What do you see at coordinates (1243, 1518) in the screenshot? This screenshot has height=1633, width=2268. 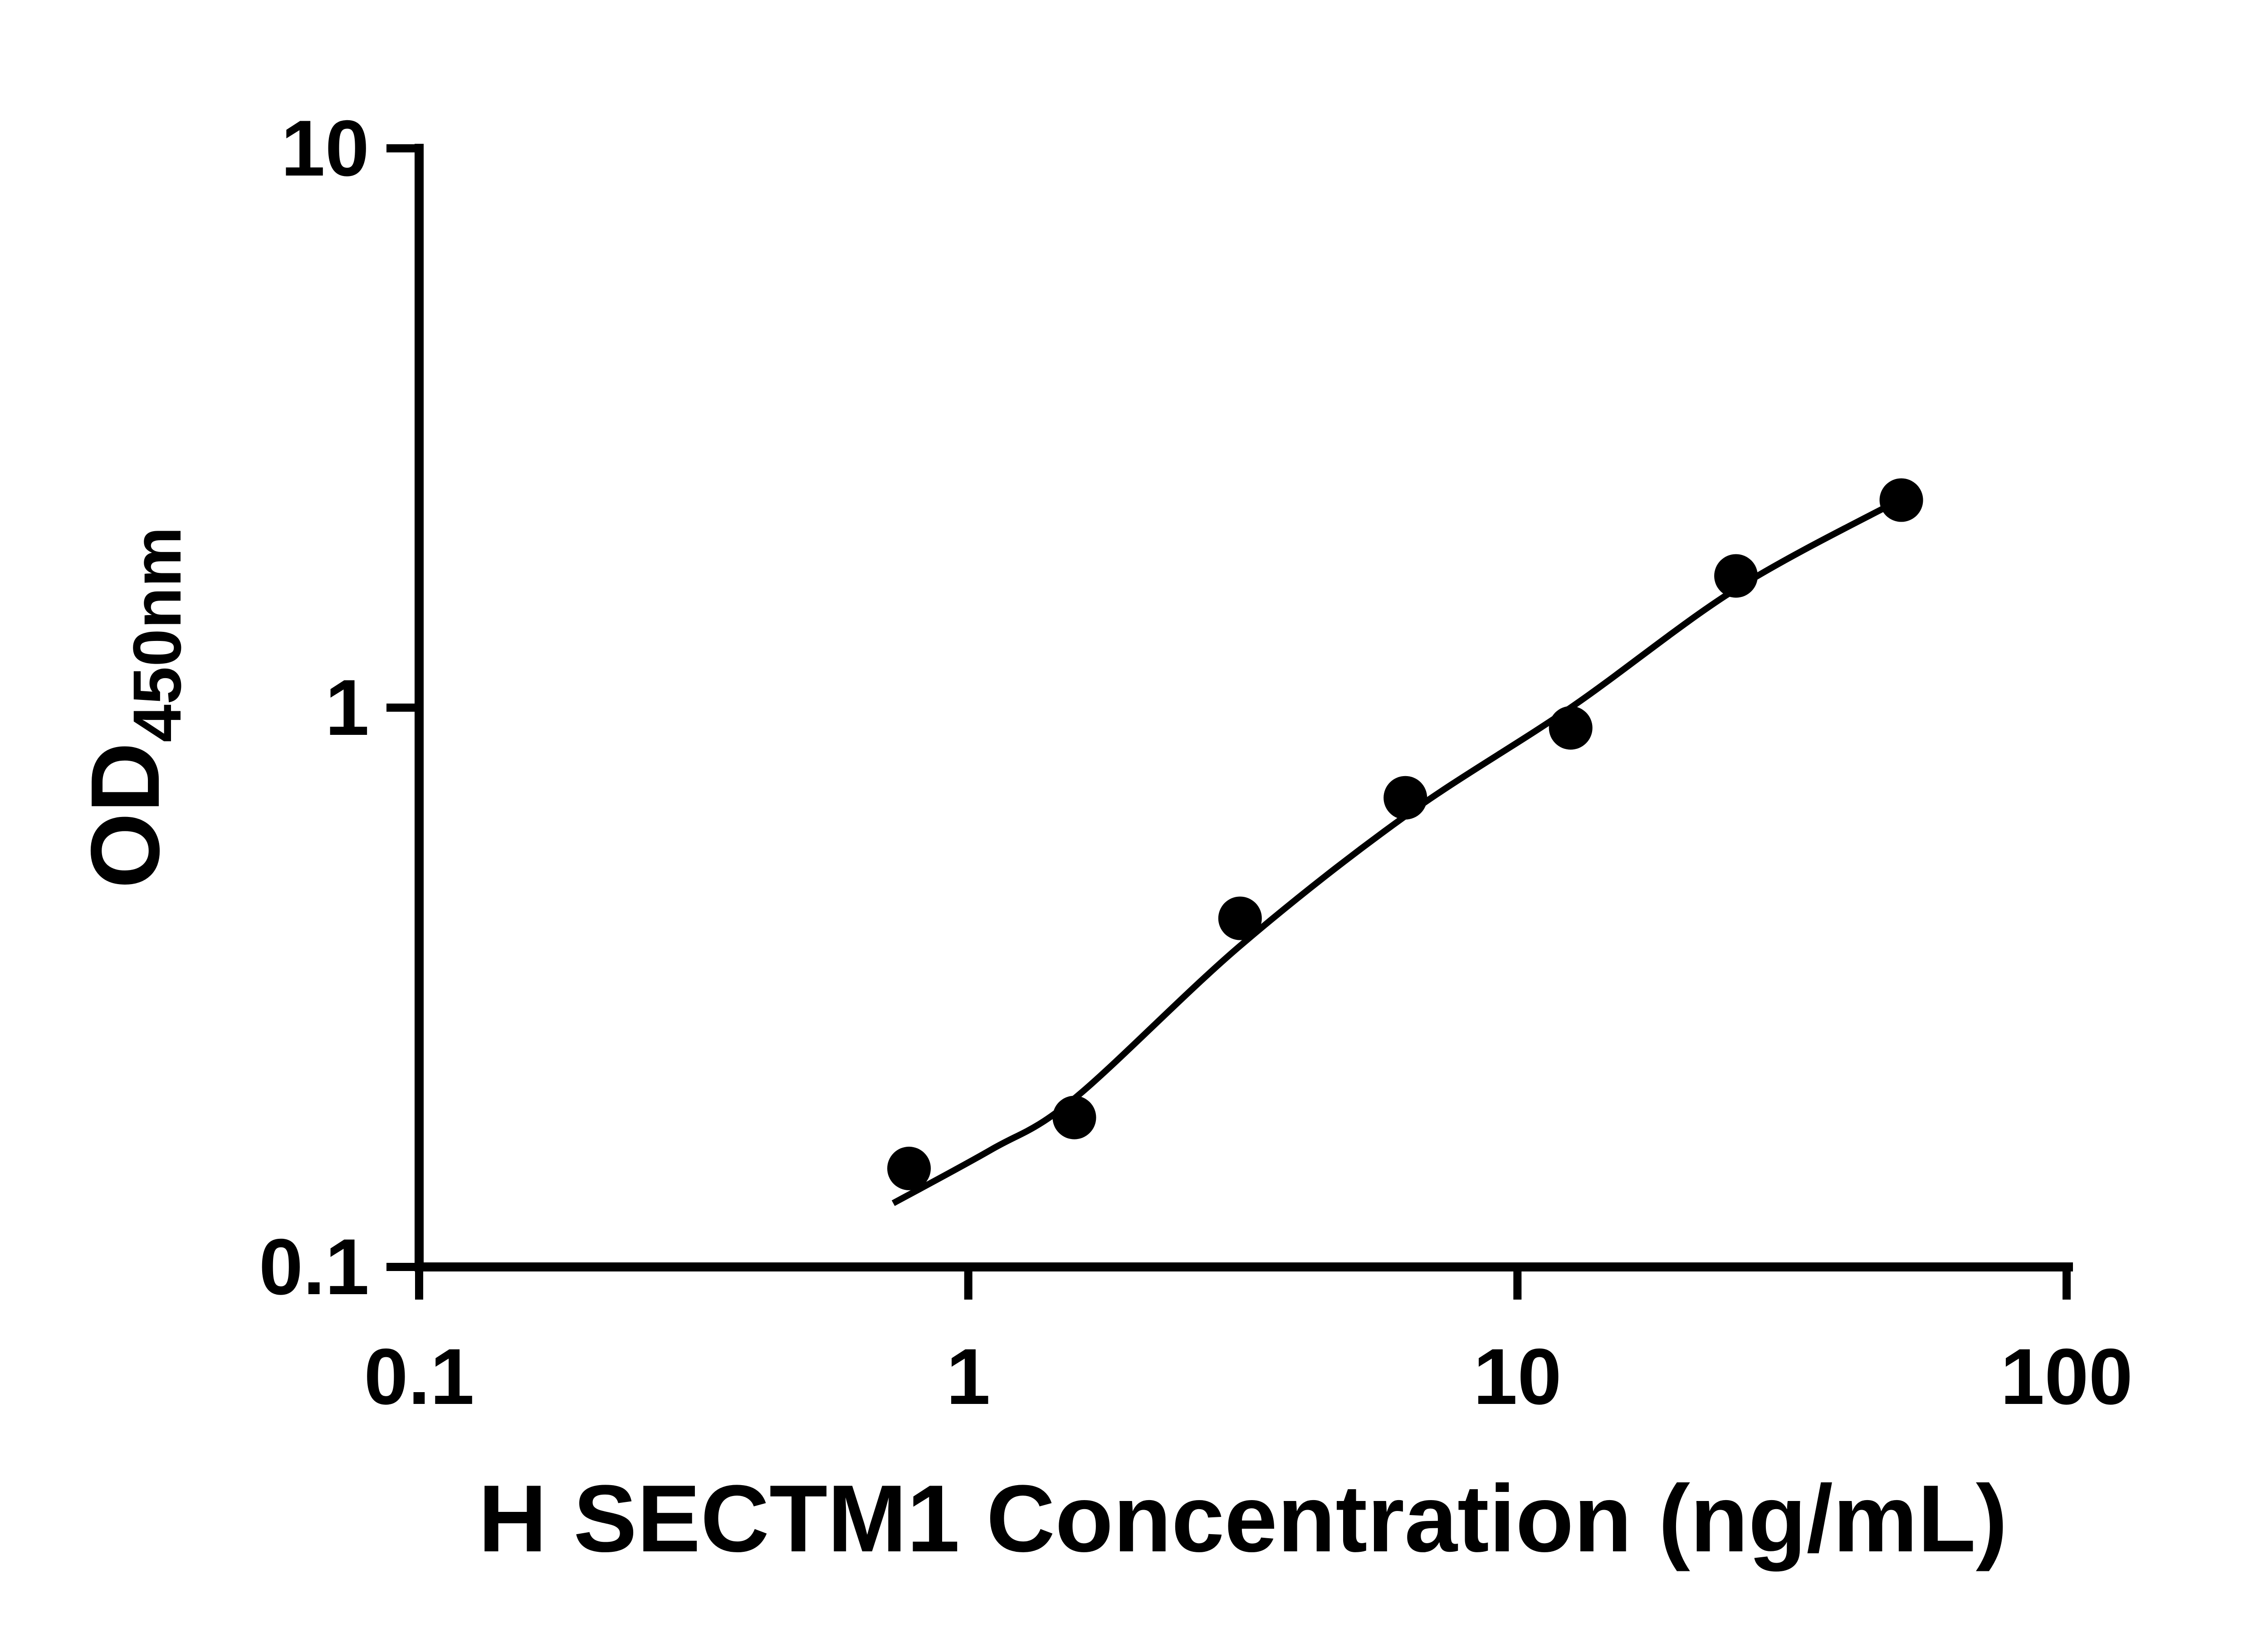 I see `x-axis-title: H SECTM1 Concentration (ng/mL)` at bounding box center [1243, 1518].